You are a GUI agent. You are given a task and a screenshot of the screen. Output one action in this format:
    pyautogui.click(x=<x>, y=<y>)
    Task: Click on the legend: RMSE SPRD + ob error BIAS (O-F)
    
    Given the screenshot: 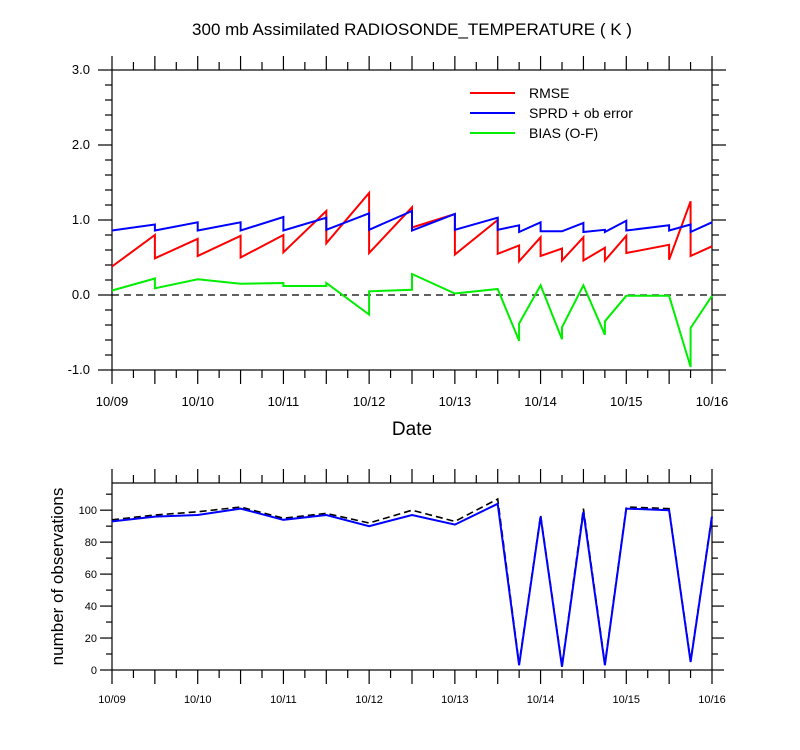 What is the action you would take?
    pyautogui.click(x=551, y=113)
    